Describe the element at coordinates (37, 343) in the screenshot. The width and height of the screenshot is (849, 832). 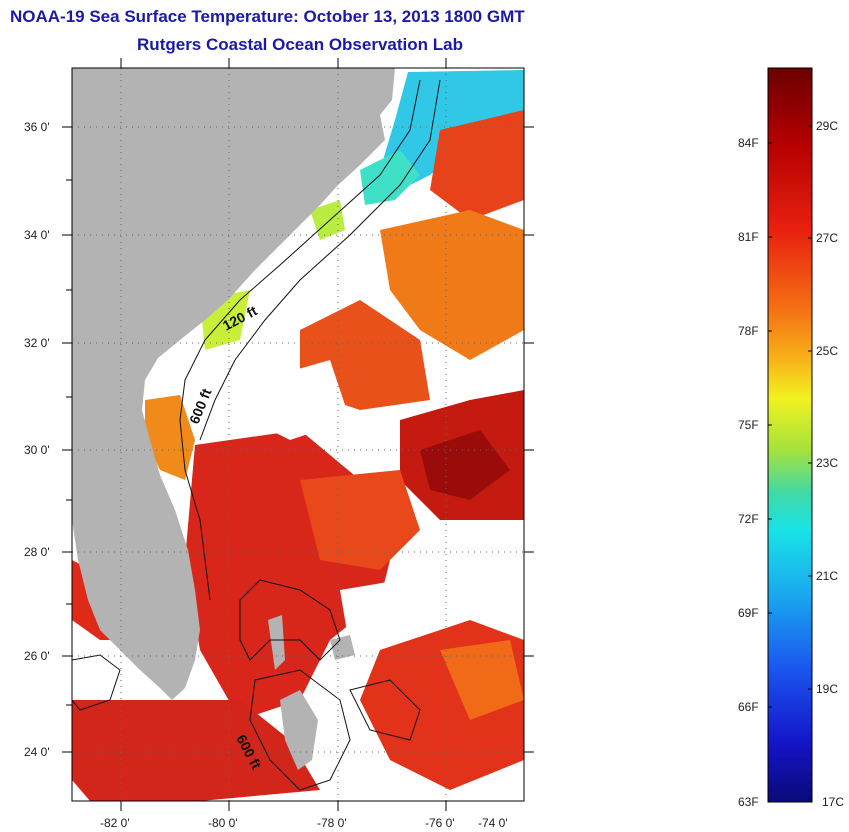
I see `lat-tick-label: 32 0'` at that location.